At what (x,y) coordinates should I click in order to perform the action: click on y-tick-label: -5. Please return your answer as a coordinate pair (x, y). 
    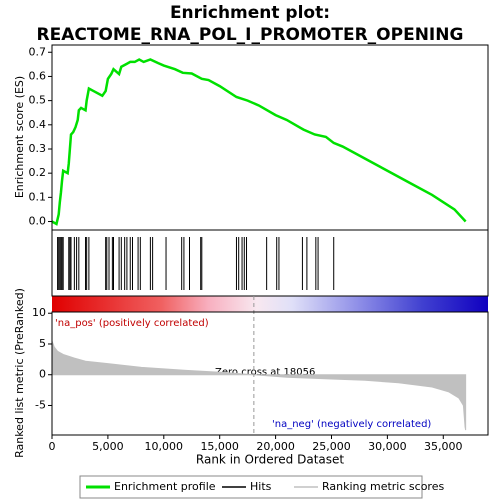
    Looking at the image, I should click on (40, 404).